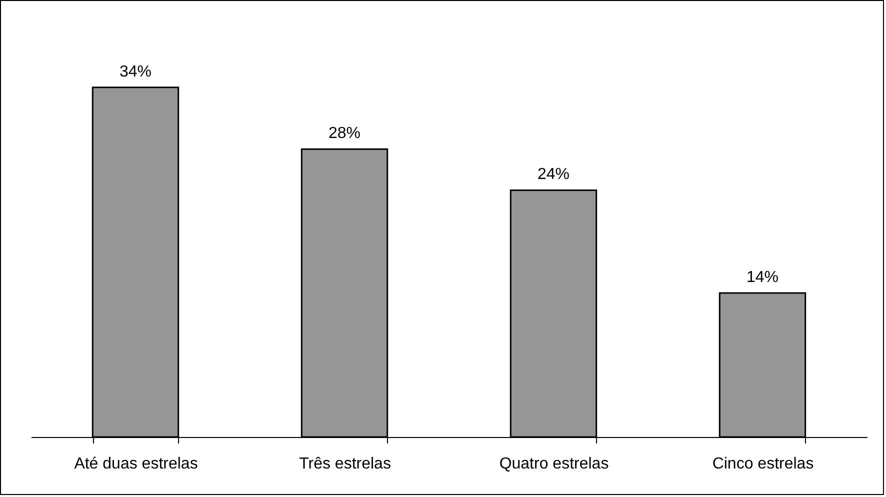 Image resolution: width=886 pixels, height=497 pixels. What do you see at coordinates (554, 464) in the screenshot?
I see `x-tick-label: Quatro estrelas` at bounding box center [554, 464].